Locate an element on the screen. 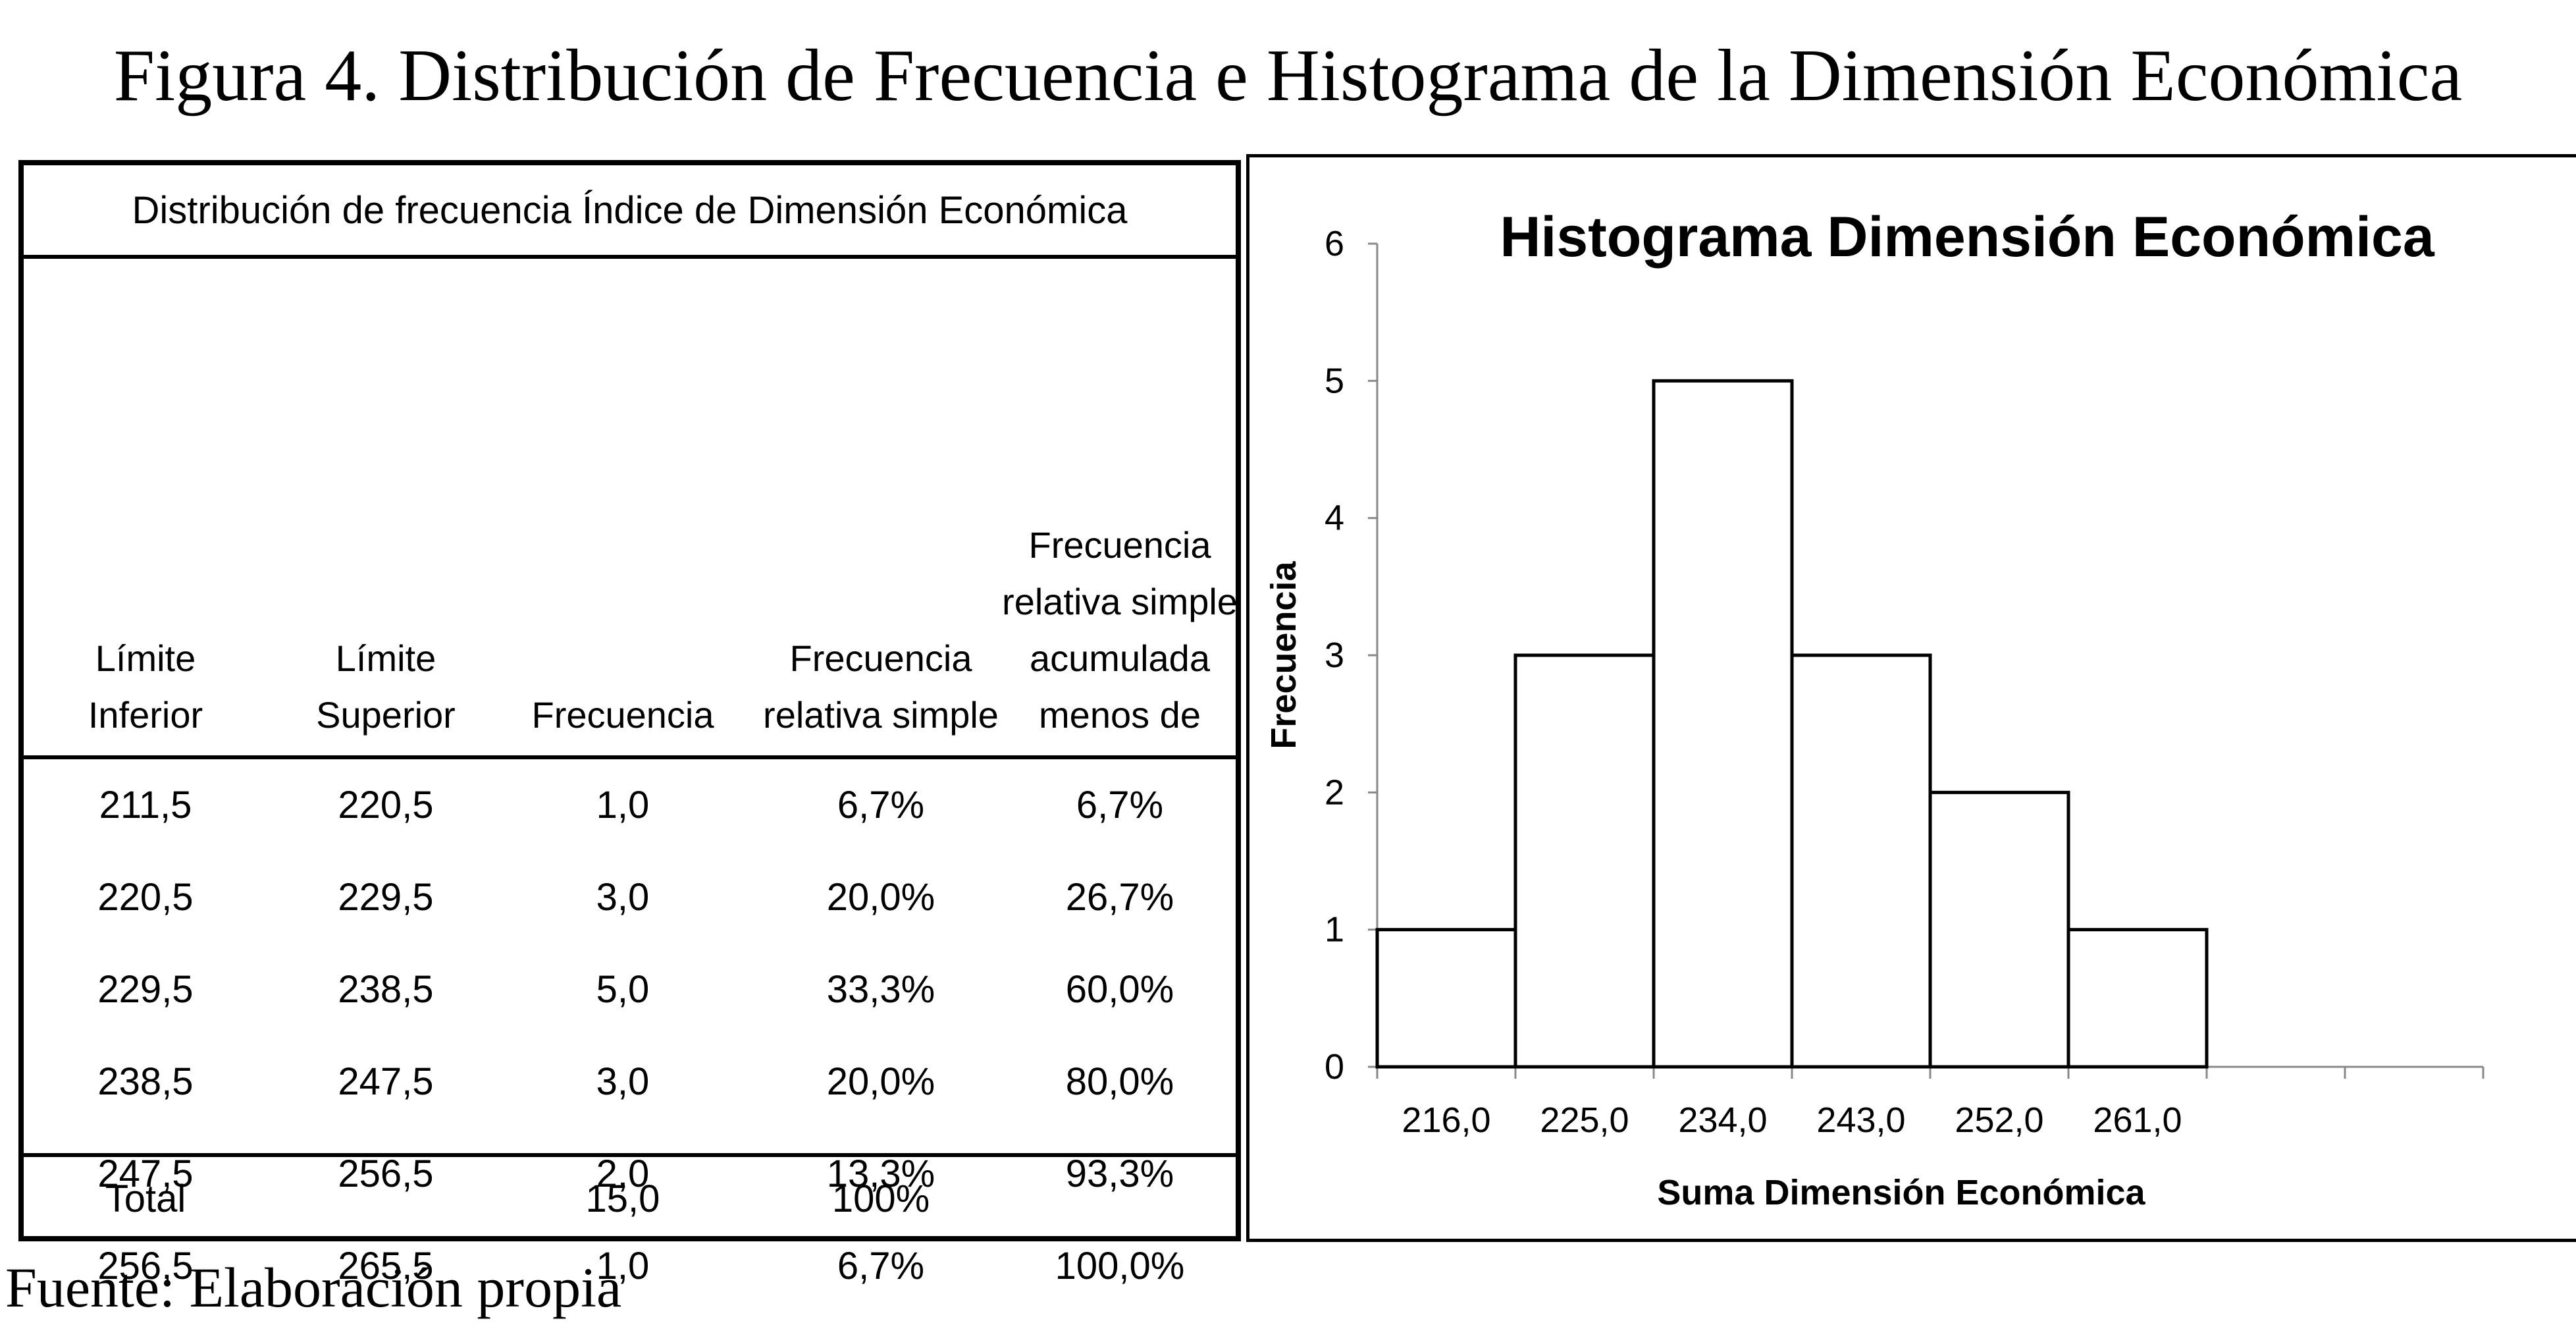 The image size is (2576, 1323). table-row: 211,5 220,5 1,0 6,7% 6,7% is located at coordinates (630, 805).